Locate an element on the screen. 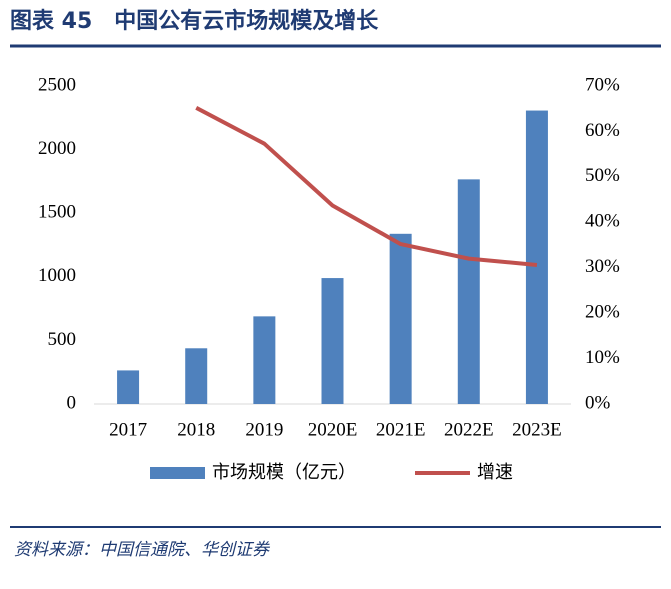 The width and height of the screenshot is (671, 589). y2-tick-label: 60% is located at coordinates (602, 130).